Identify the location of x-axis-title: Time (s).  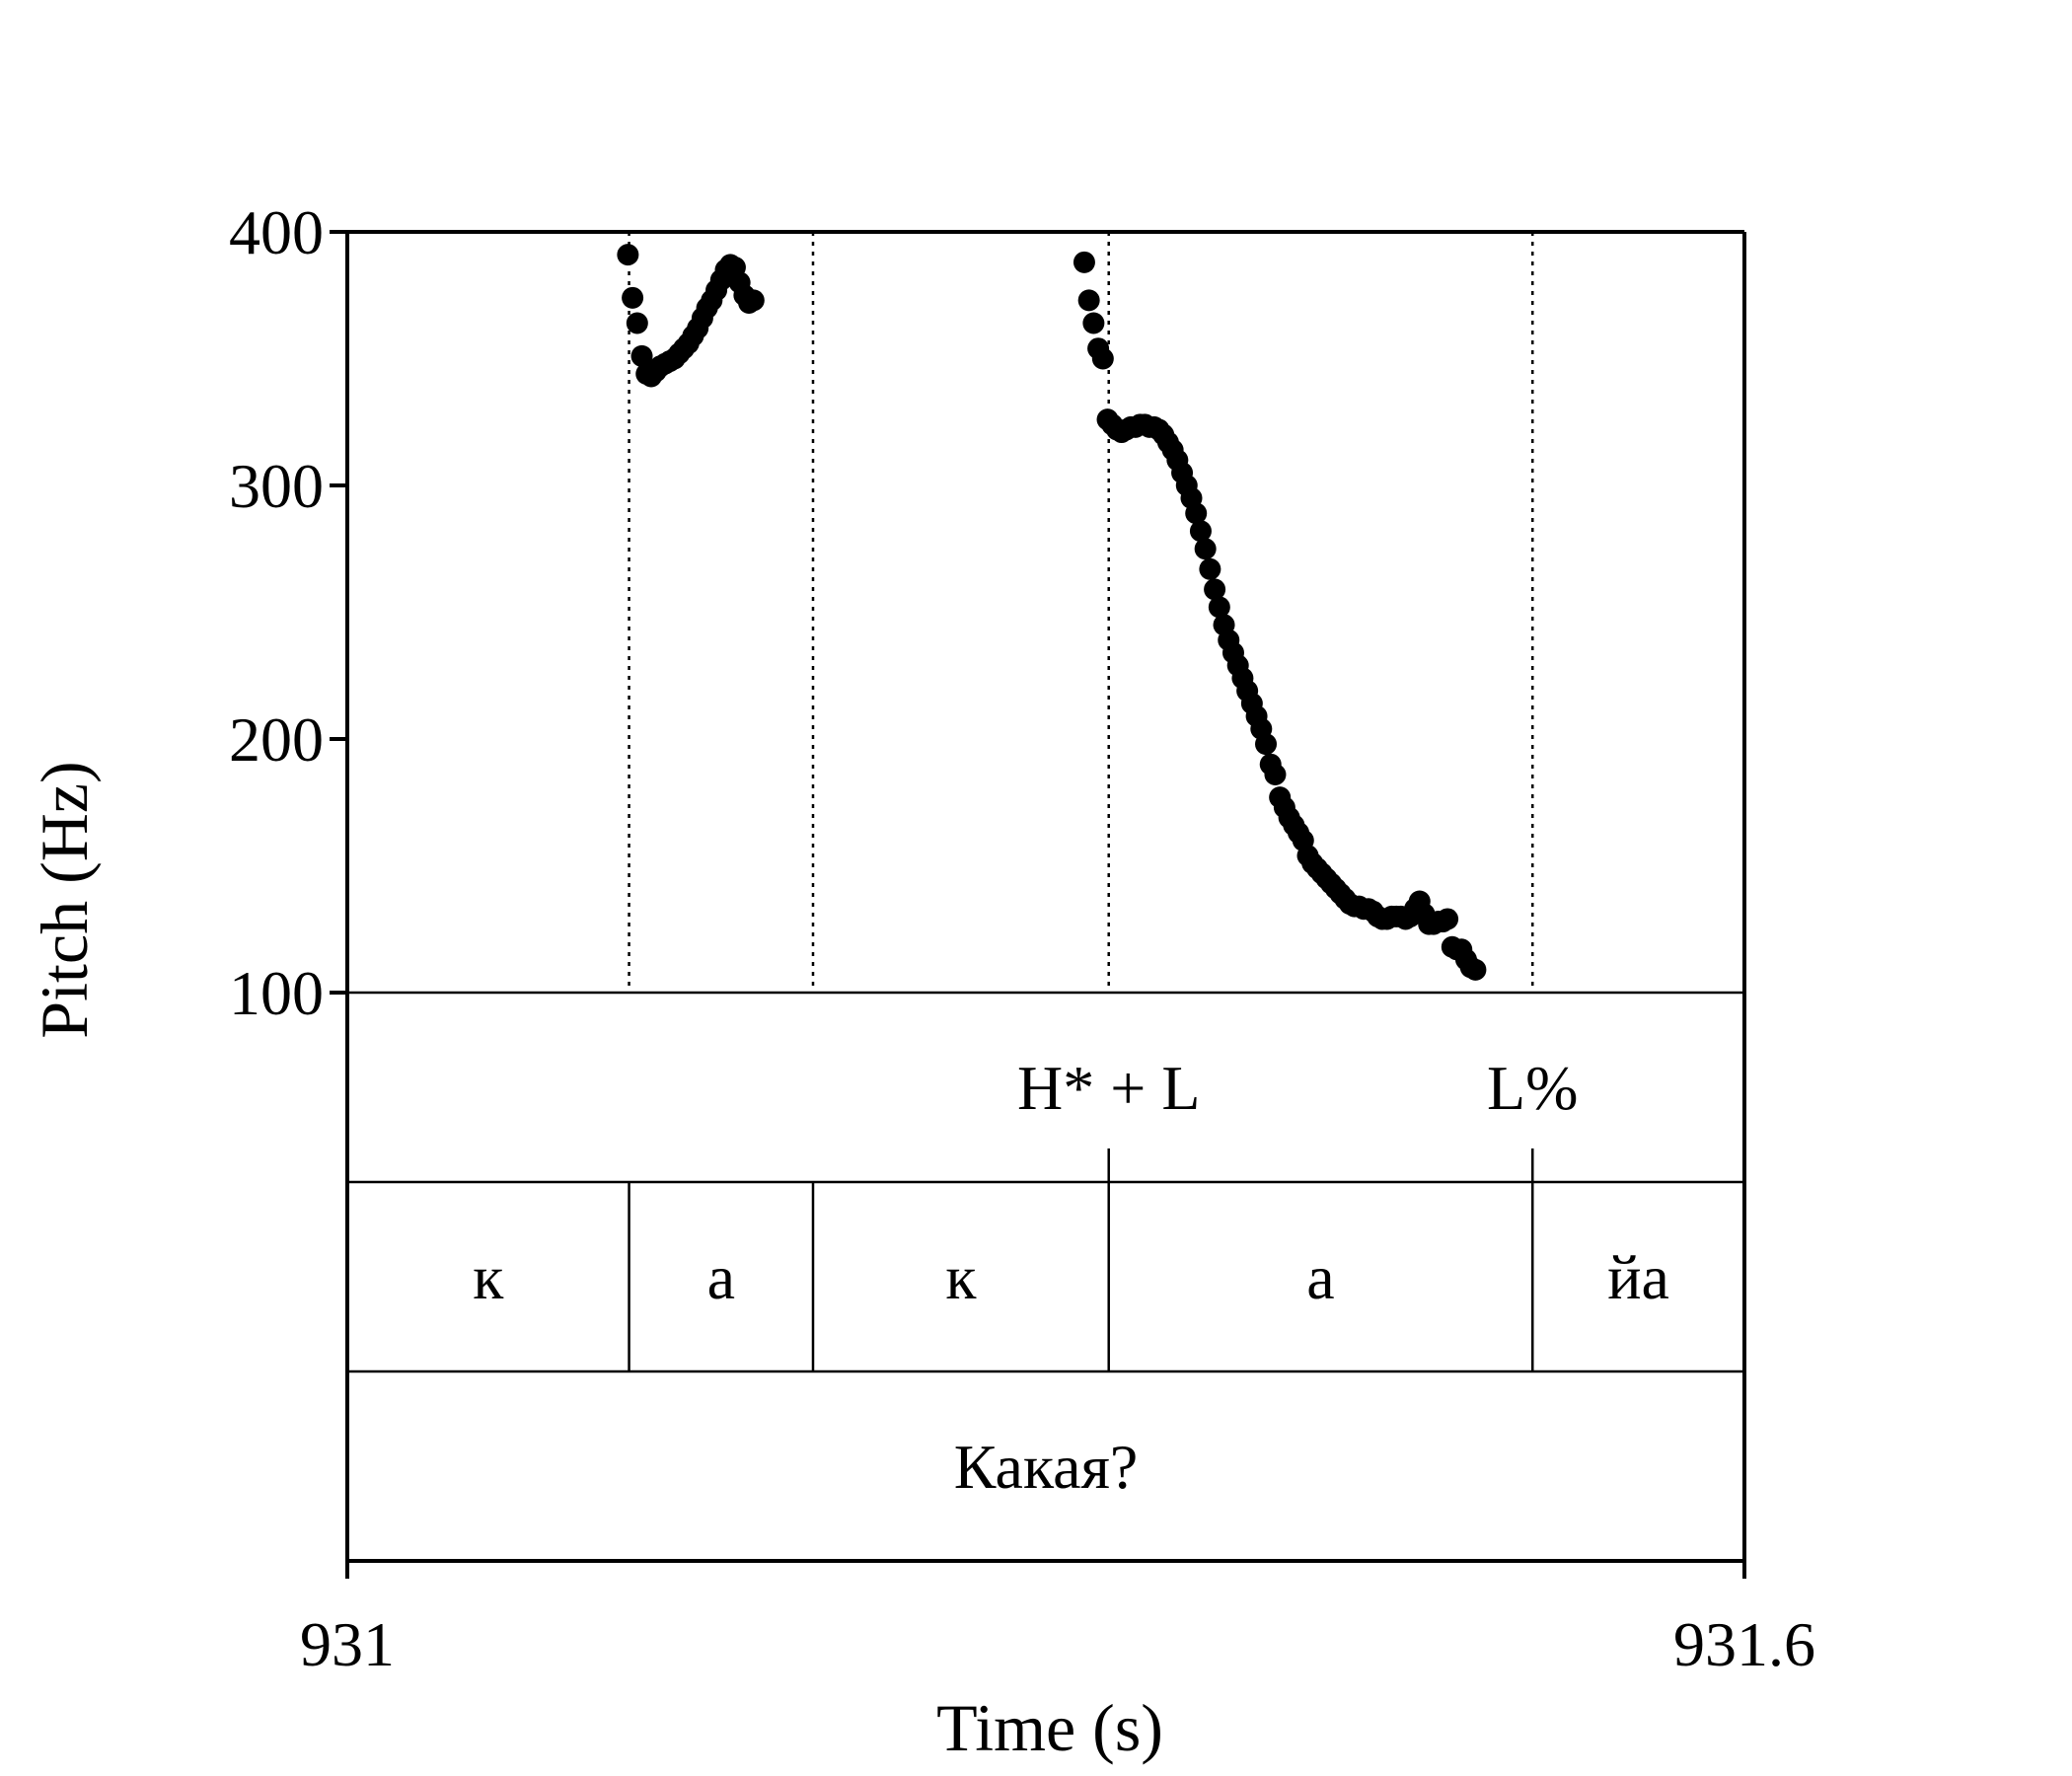
(1049, 1728).